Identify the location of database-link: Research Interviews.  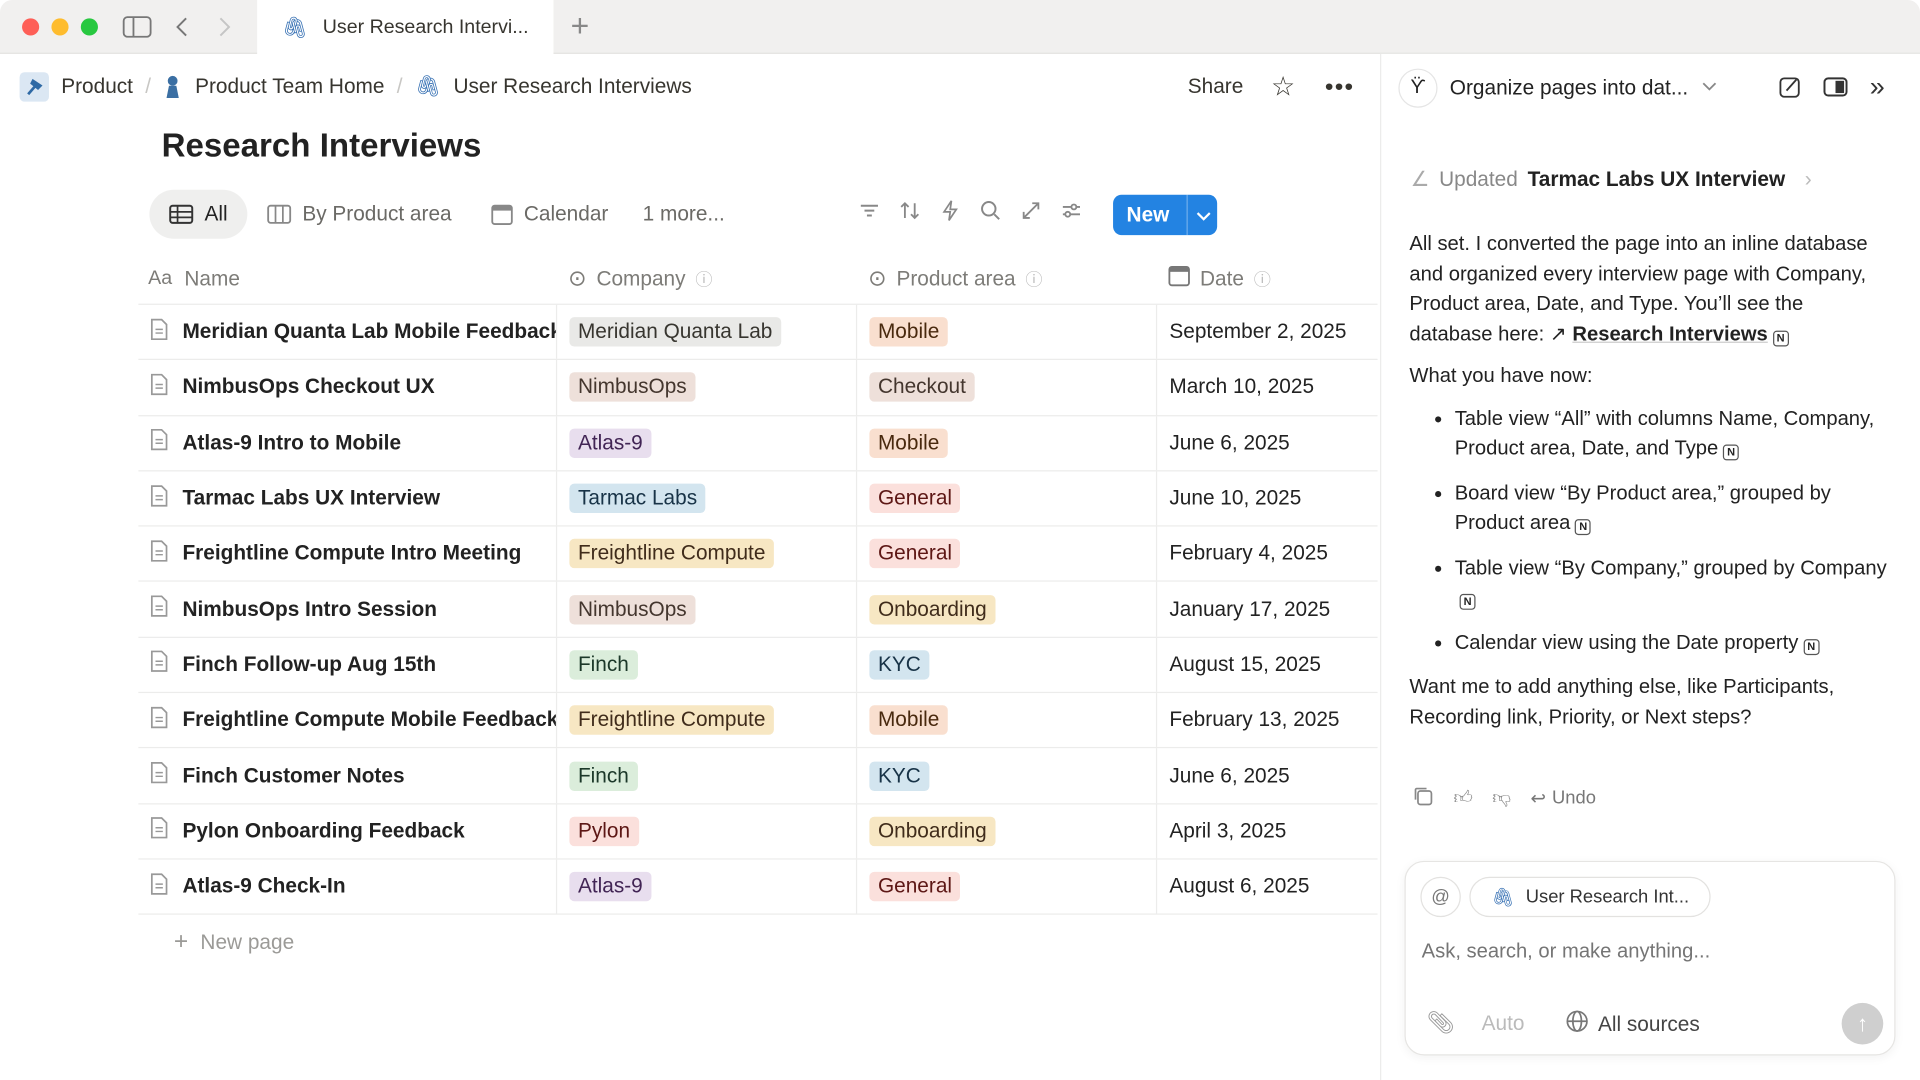
(1670, 333).